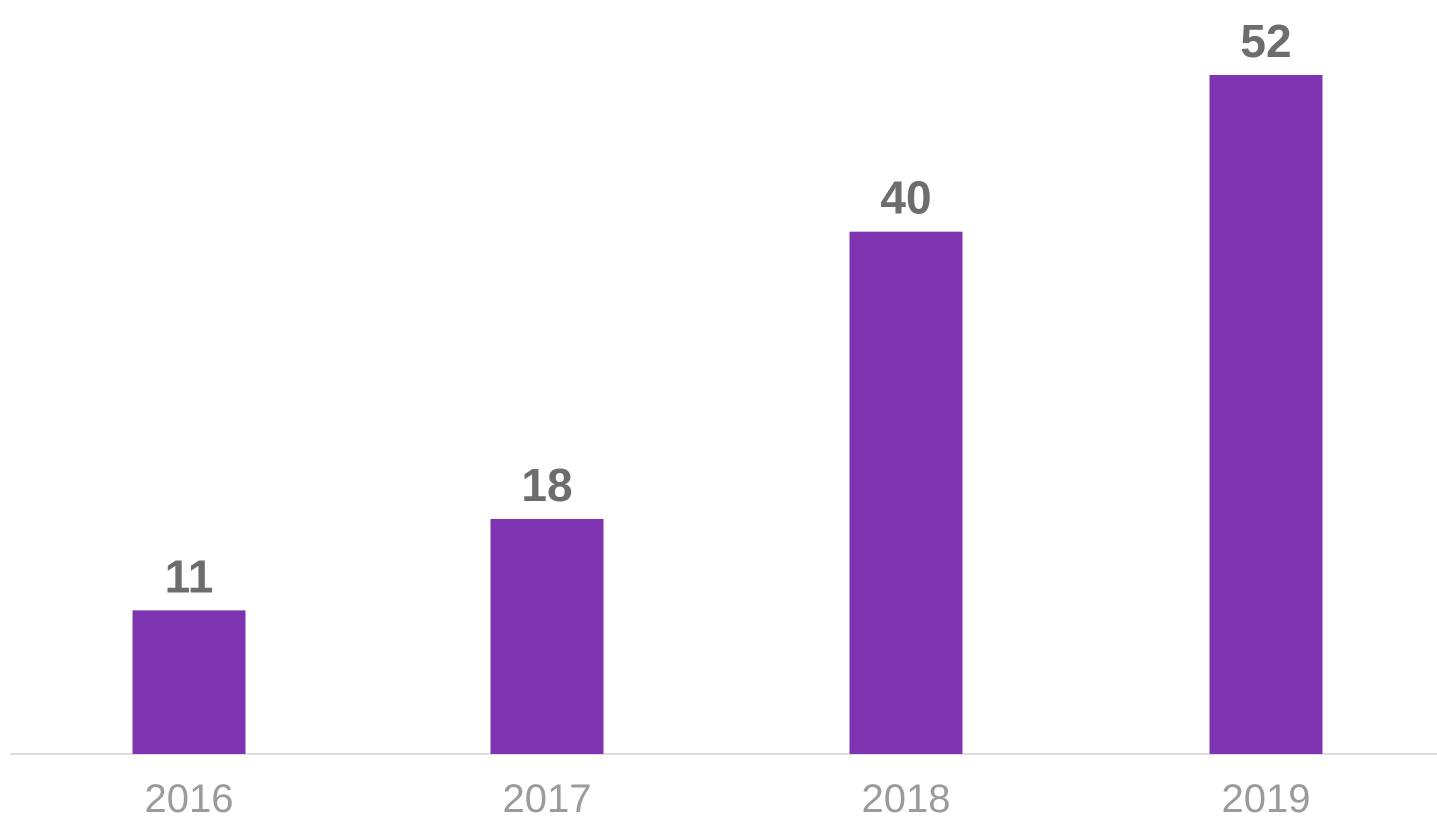 The width and height of the screenshot is (1437, 818). What do you see at coordinates (546, 485) in the screenshot?
I see `value-label-2017: 18` at bounding box center [546, 485].